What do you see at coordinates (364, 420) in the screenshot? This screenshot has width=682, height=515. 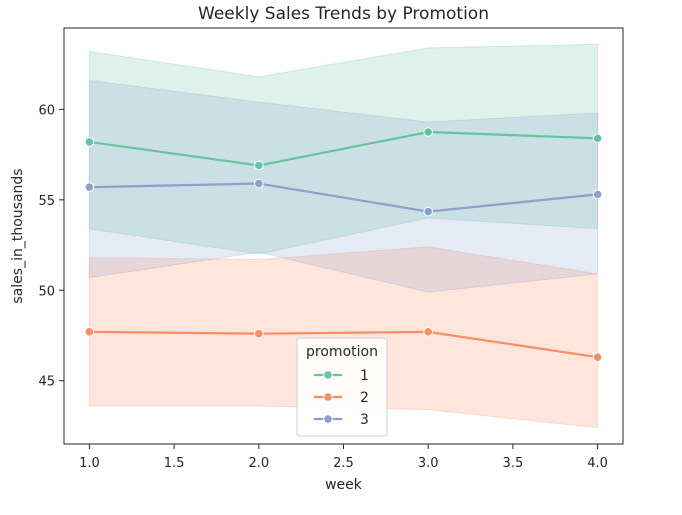 I see `legend-label: 3` at bounding box center [364, 420].